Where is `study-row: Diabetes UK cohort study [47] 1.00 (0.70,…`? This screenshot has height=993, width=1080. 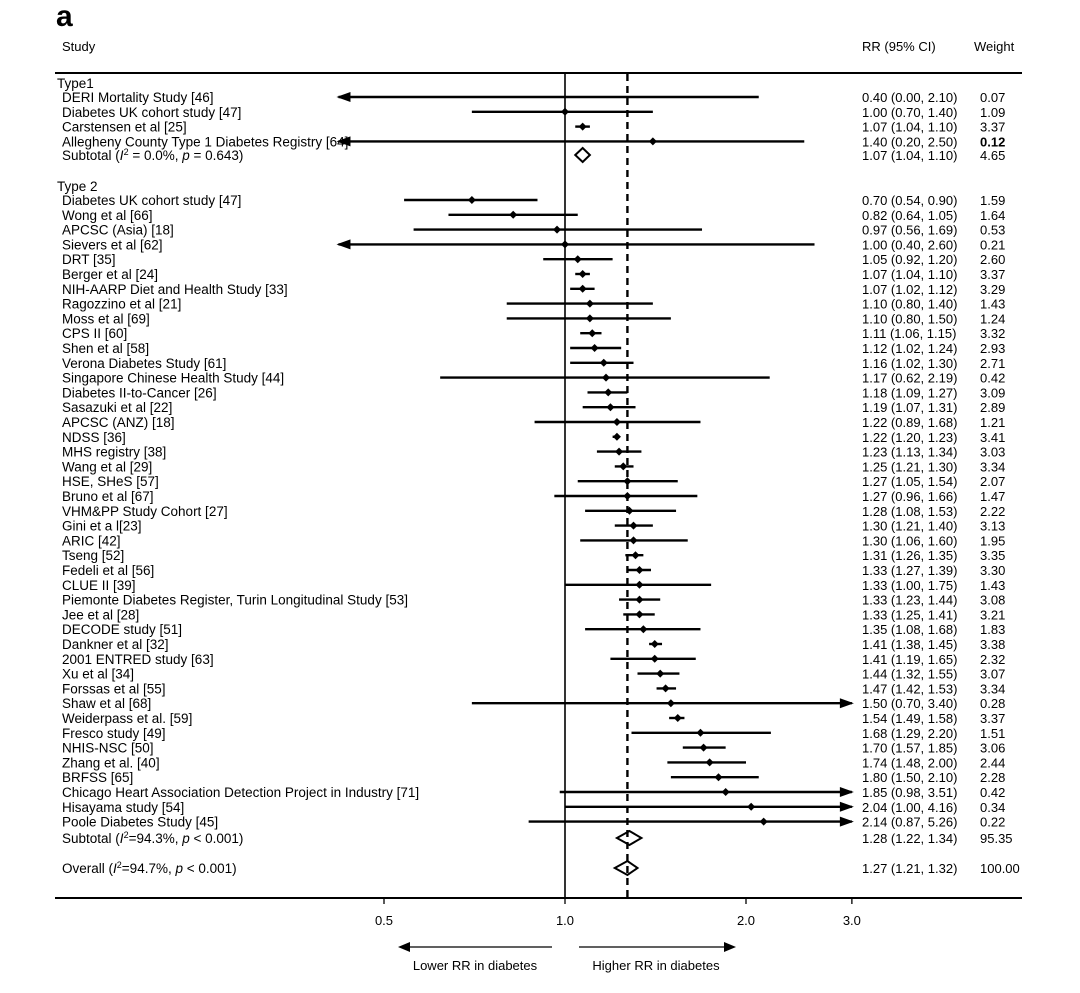
study-row: Diabetes UK cohort study [47] 1.00 (0.70,… is located at coordinates (533, 112).